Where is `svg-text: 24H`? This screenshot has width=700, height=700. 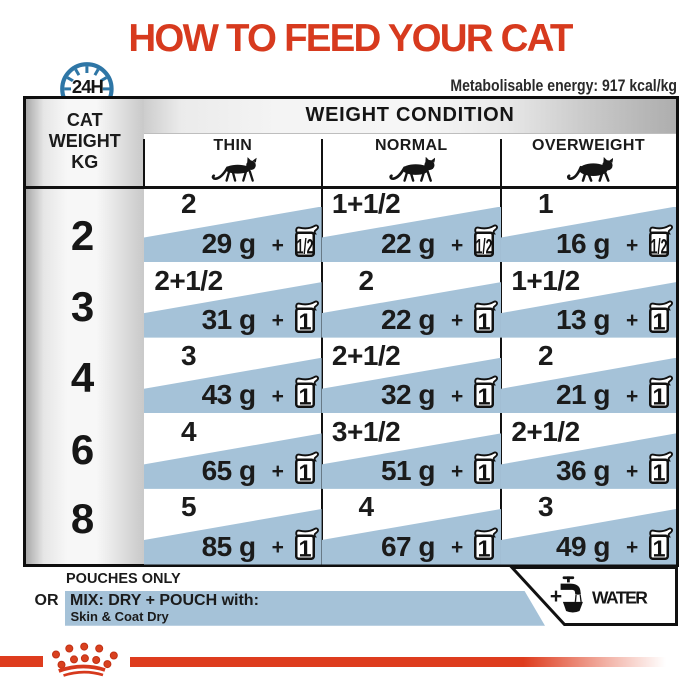 svg-text: 24H is located at coordinates (88, 86).